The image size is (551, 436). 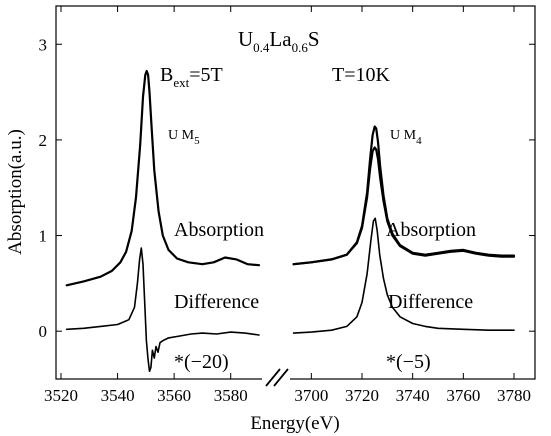 What do you see at coordinates (276, 377) in the screenshot?
I see `axis-break-marker` at bounding box center [276, 377].